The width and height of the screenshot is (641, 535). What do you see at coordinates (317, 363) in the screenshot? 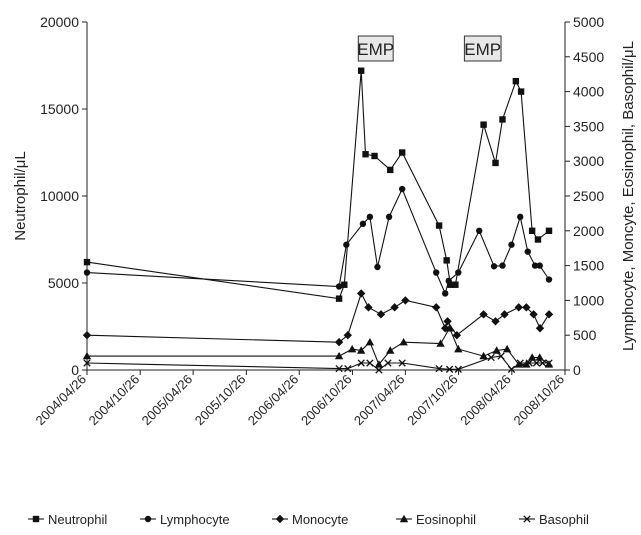
I see `basophil-line` at bounding box center [317, 363].